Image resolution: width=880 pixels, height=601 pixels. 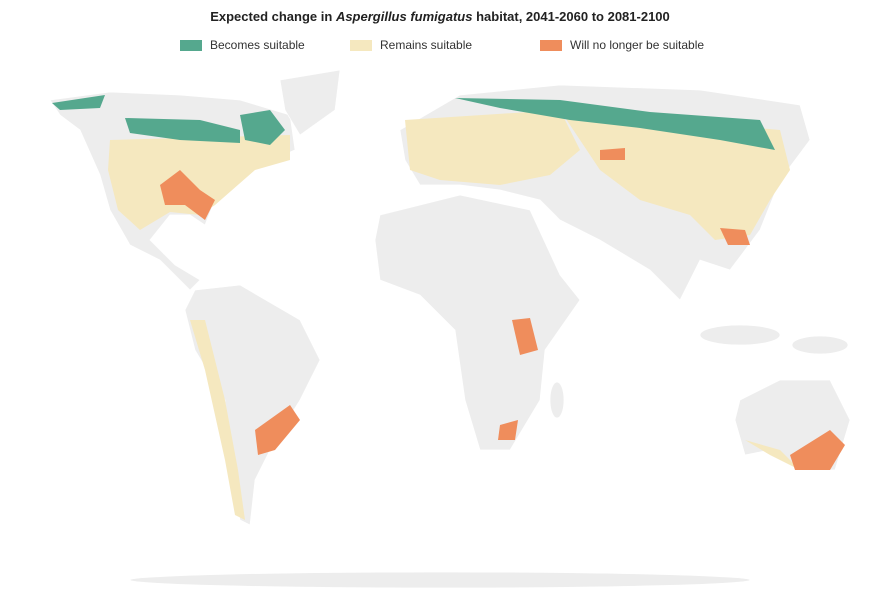 I want to click on greenland, so click(x=310, y=102).